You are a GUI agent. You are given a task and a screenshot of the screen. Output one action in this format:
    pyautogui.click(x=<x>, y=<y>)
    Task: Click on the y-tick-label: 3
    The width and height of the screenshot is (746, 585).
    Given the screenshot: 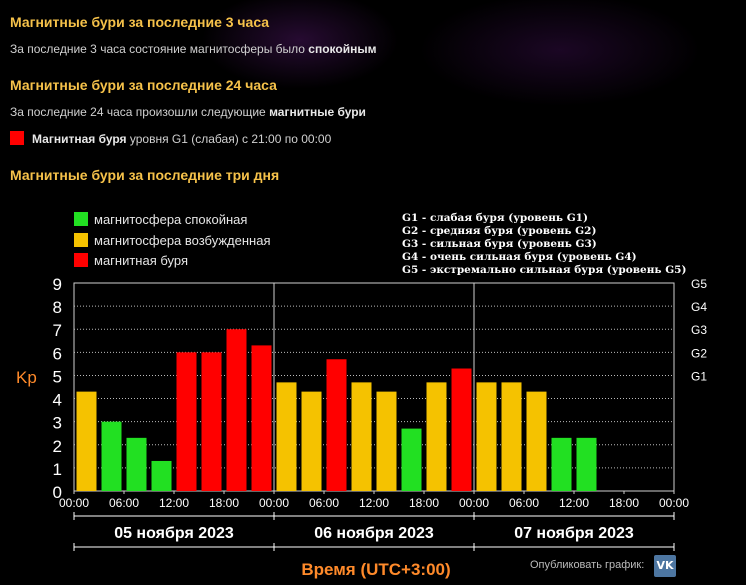 What is the action you would take?
    pyautogui.click(x=57, y=423)
    